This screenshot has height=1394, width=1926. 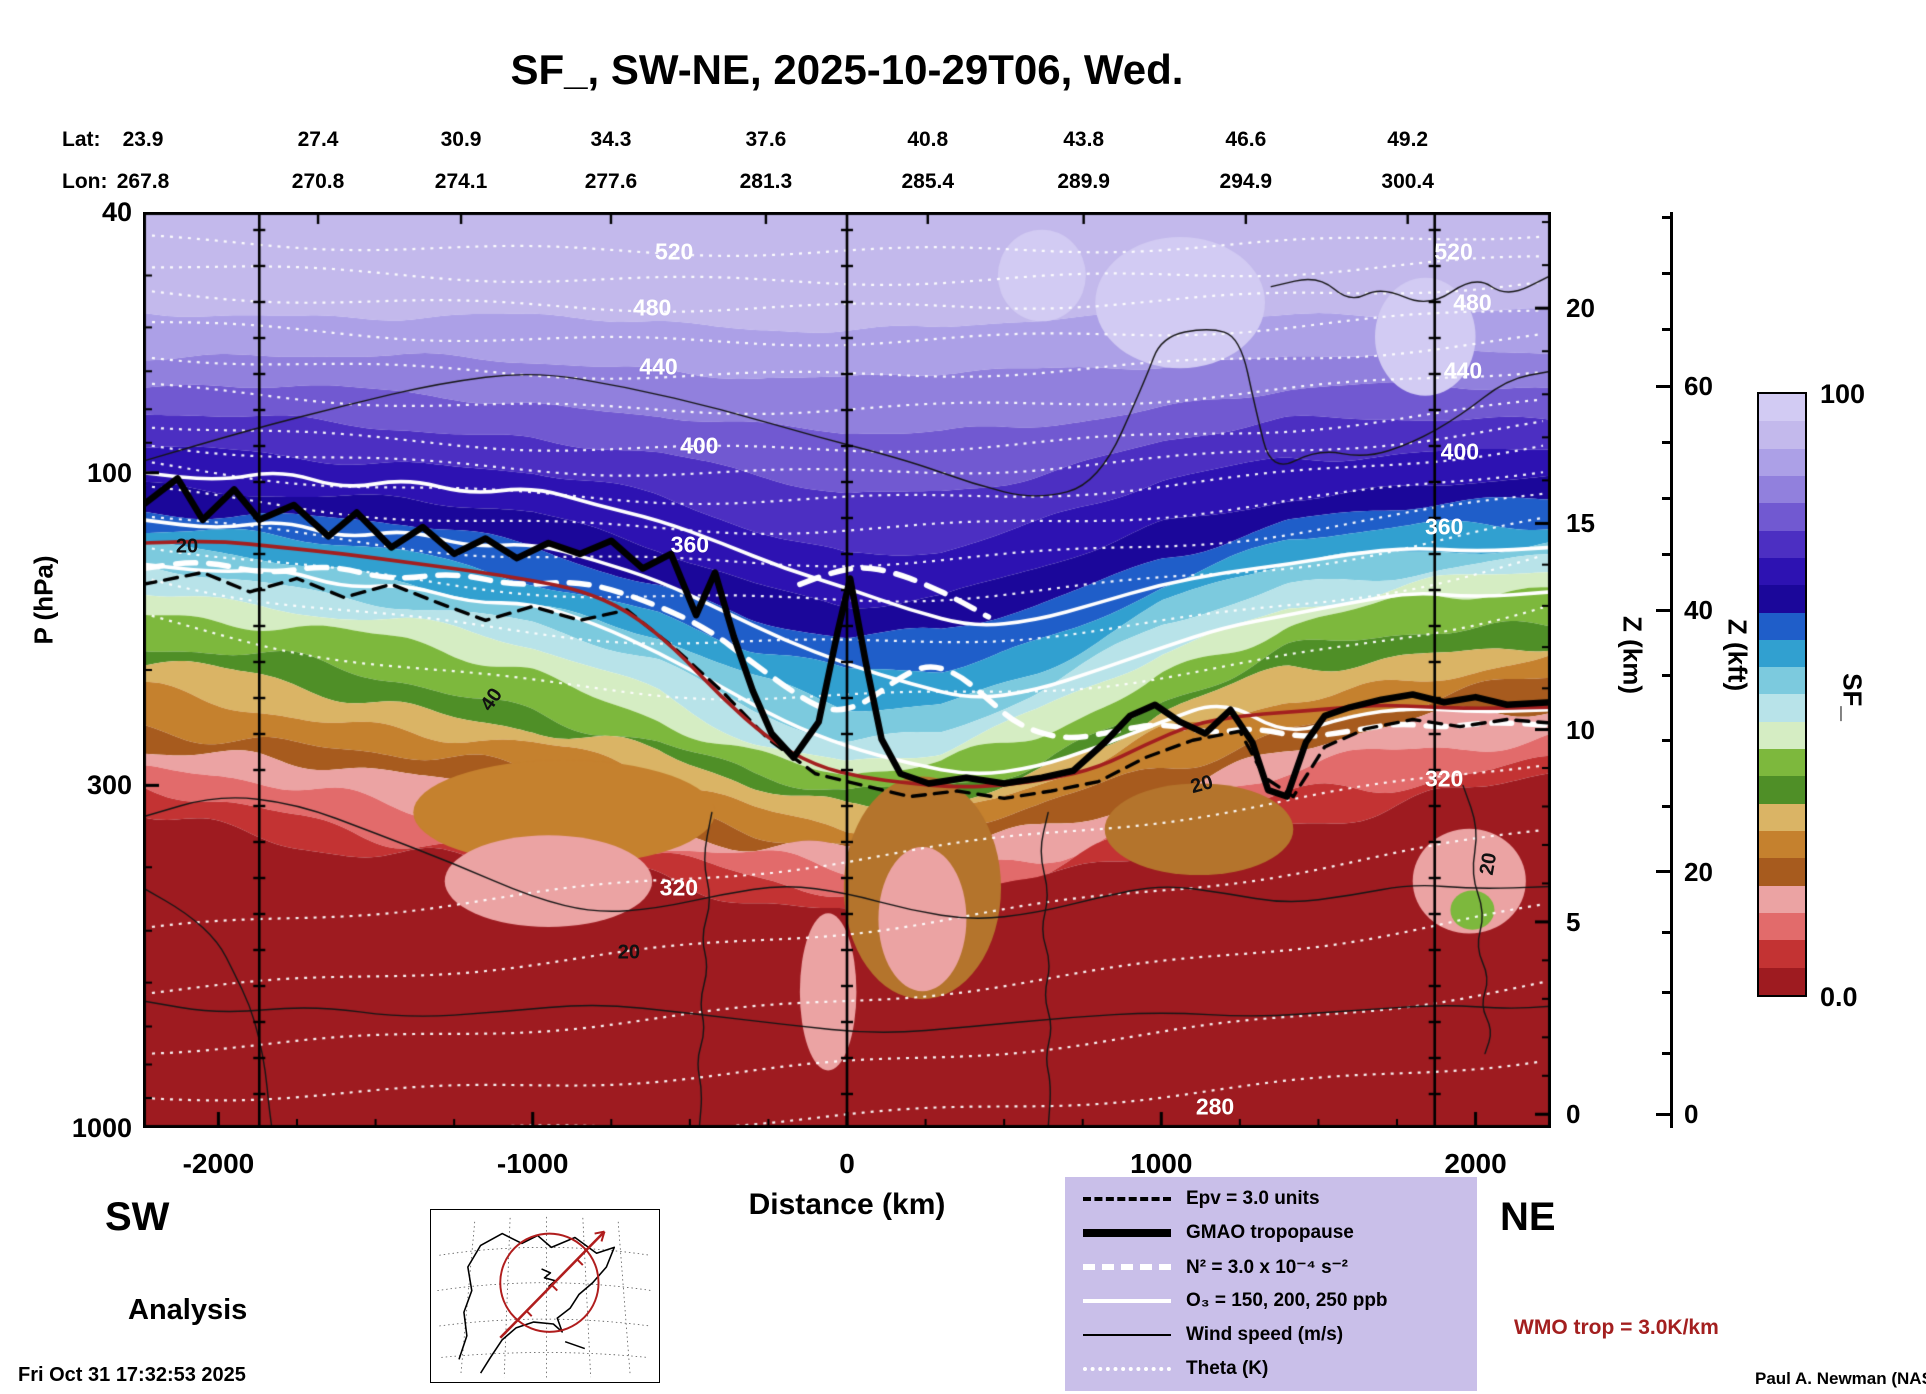 What do you see at coordinates (1246, 181) in the screenshot?
I see `lon-value: 294.9` at bounding box center [1246, 181].